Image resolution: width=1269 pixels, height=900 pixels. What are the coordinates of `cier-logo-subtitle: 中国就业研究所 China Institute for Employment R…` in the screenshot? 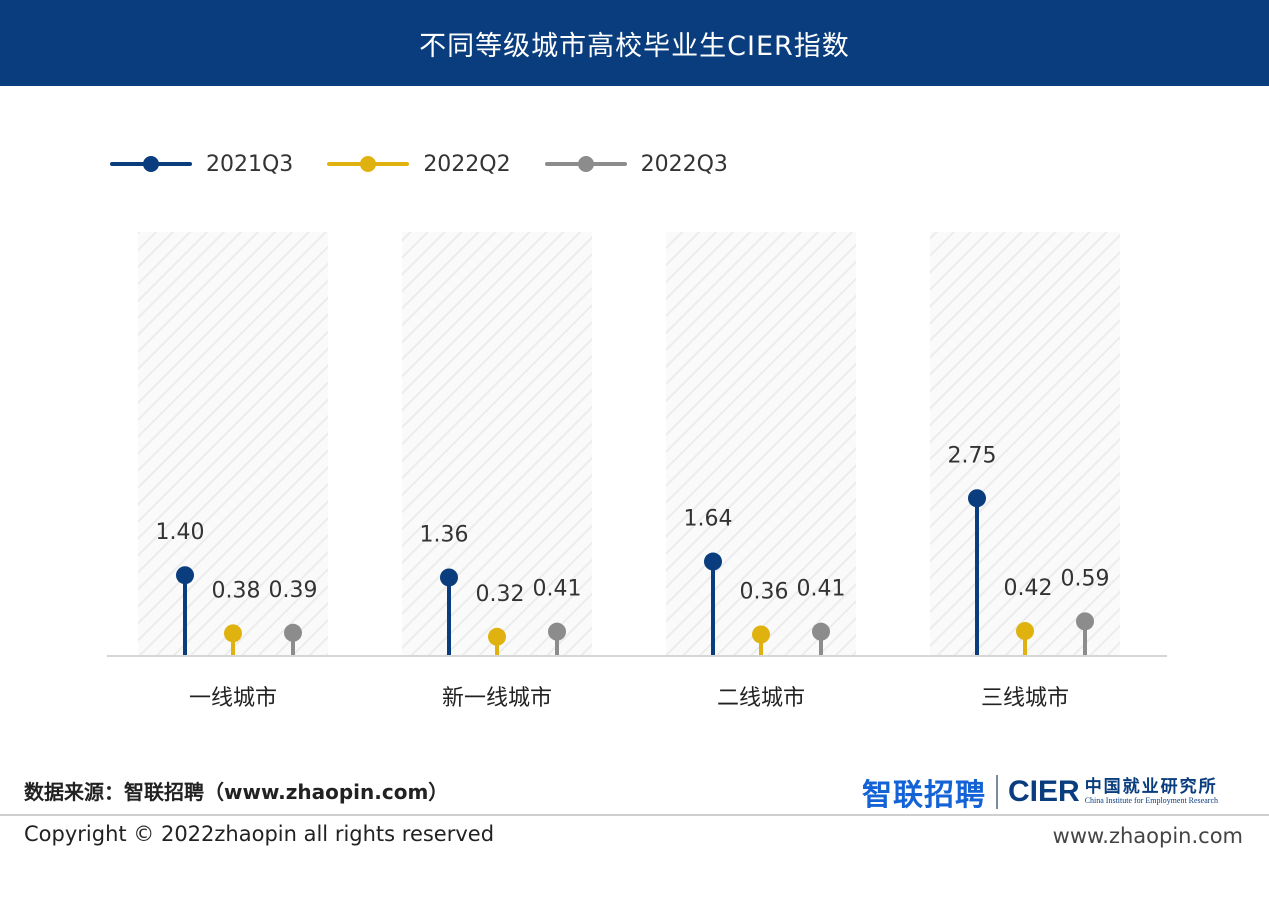 It's located at (1151, 792).